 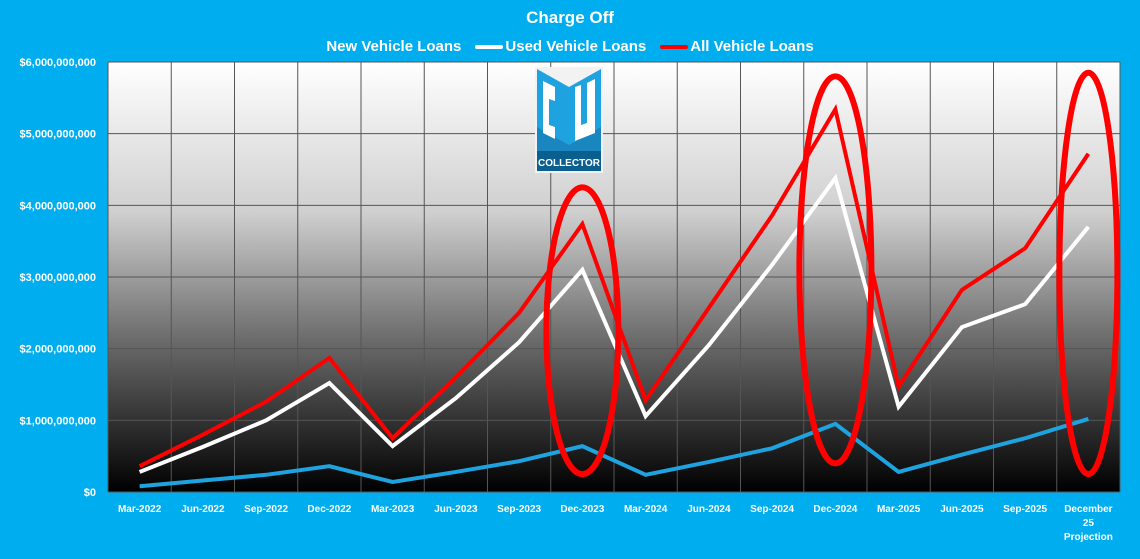 What do you see at coordinates (1025, 509) in the screenshot?
I see `x-tick-label: Sep-2025` at bounding box center [1025, 509].